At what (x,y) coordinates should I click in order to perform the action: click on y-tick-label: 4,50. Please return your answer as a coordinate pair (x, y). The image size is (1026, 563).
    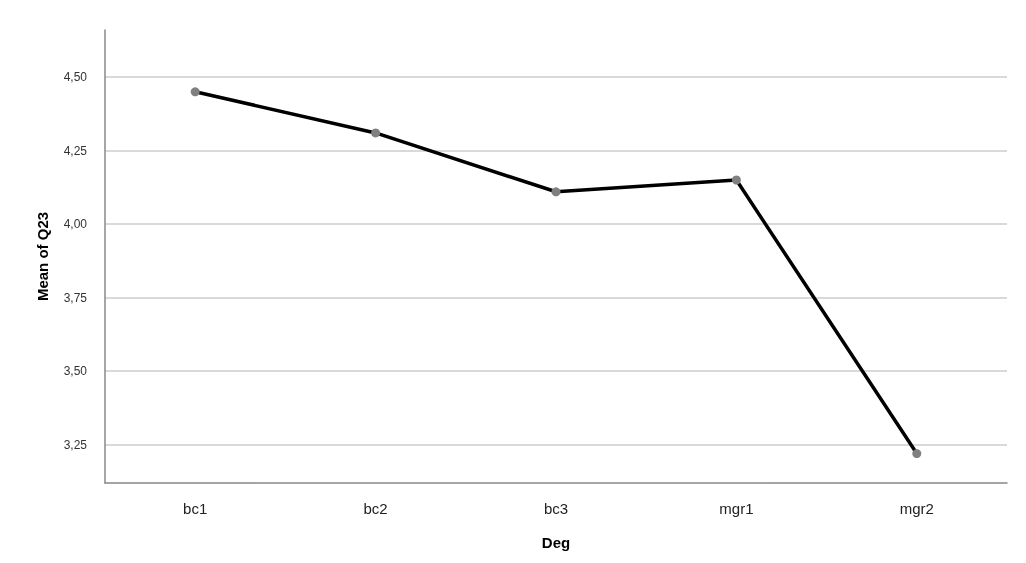
    Looking at the image, I should click on (75, 77).